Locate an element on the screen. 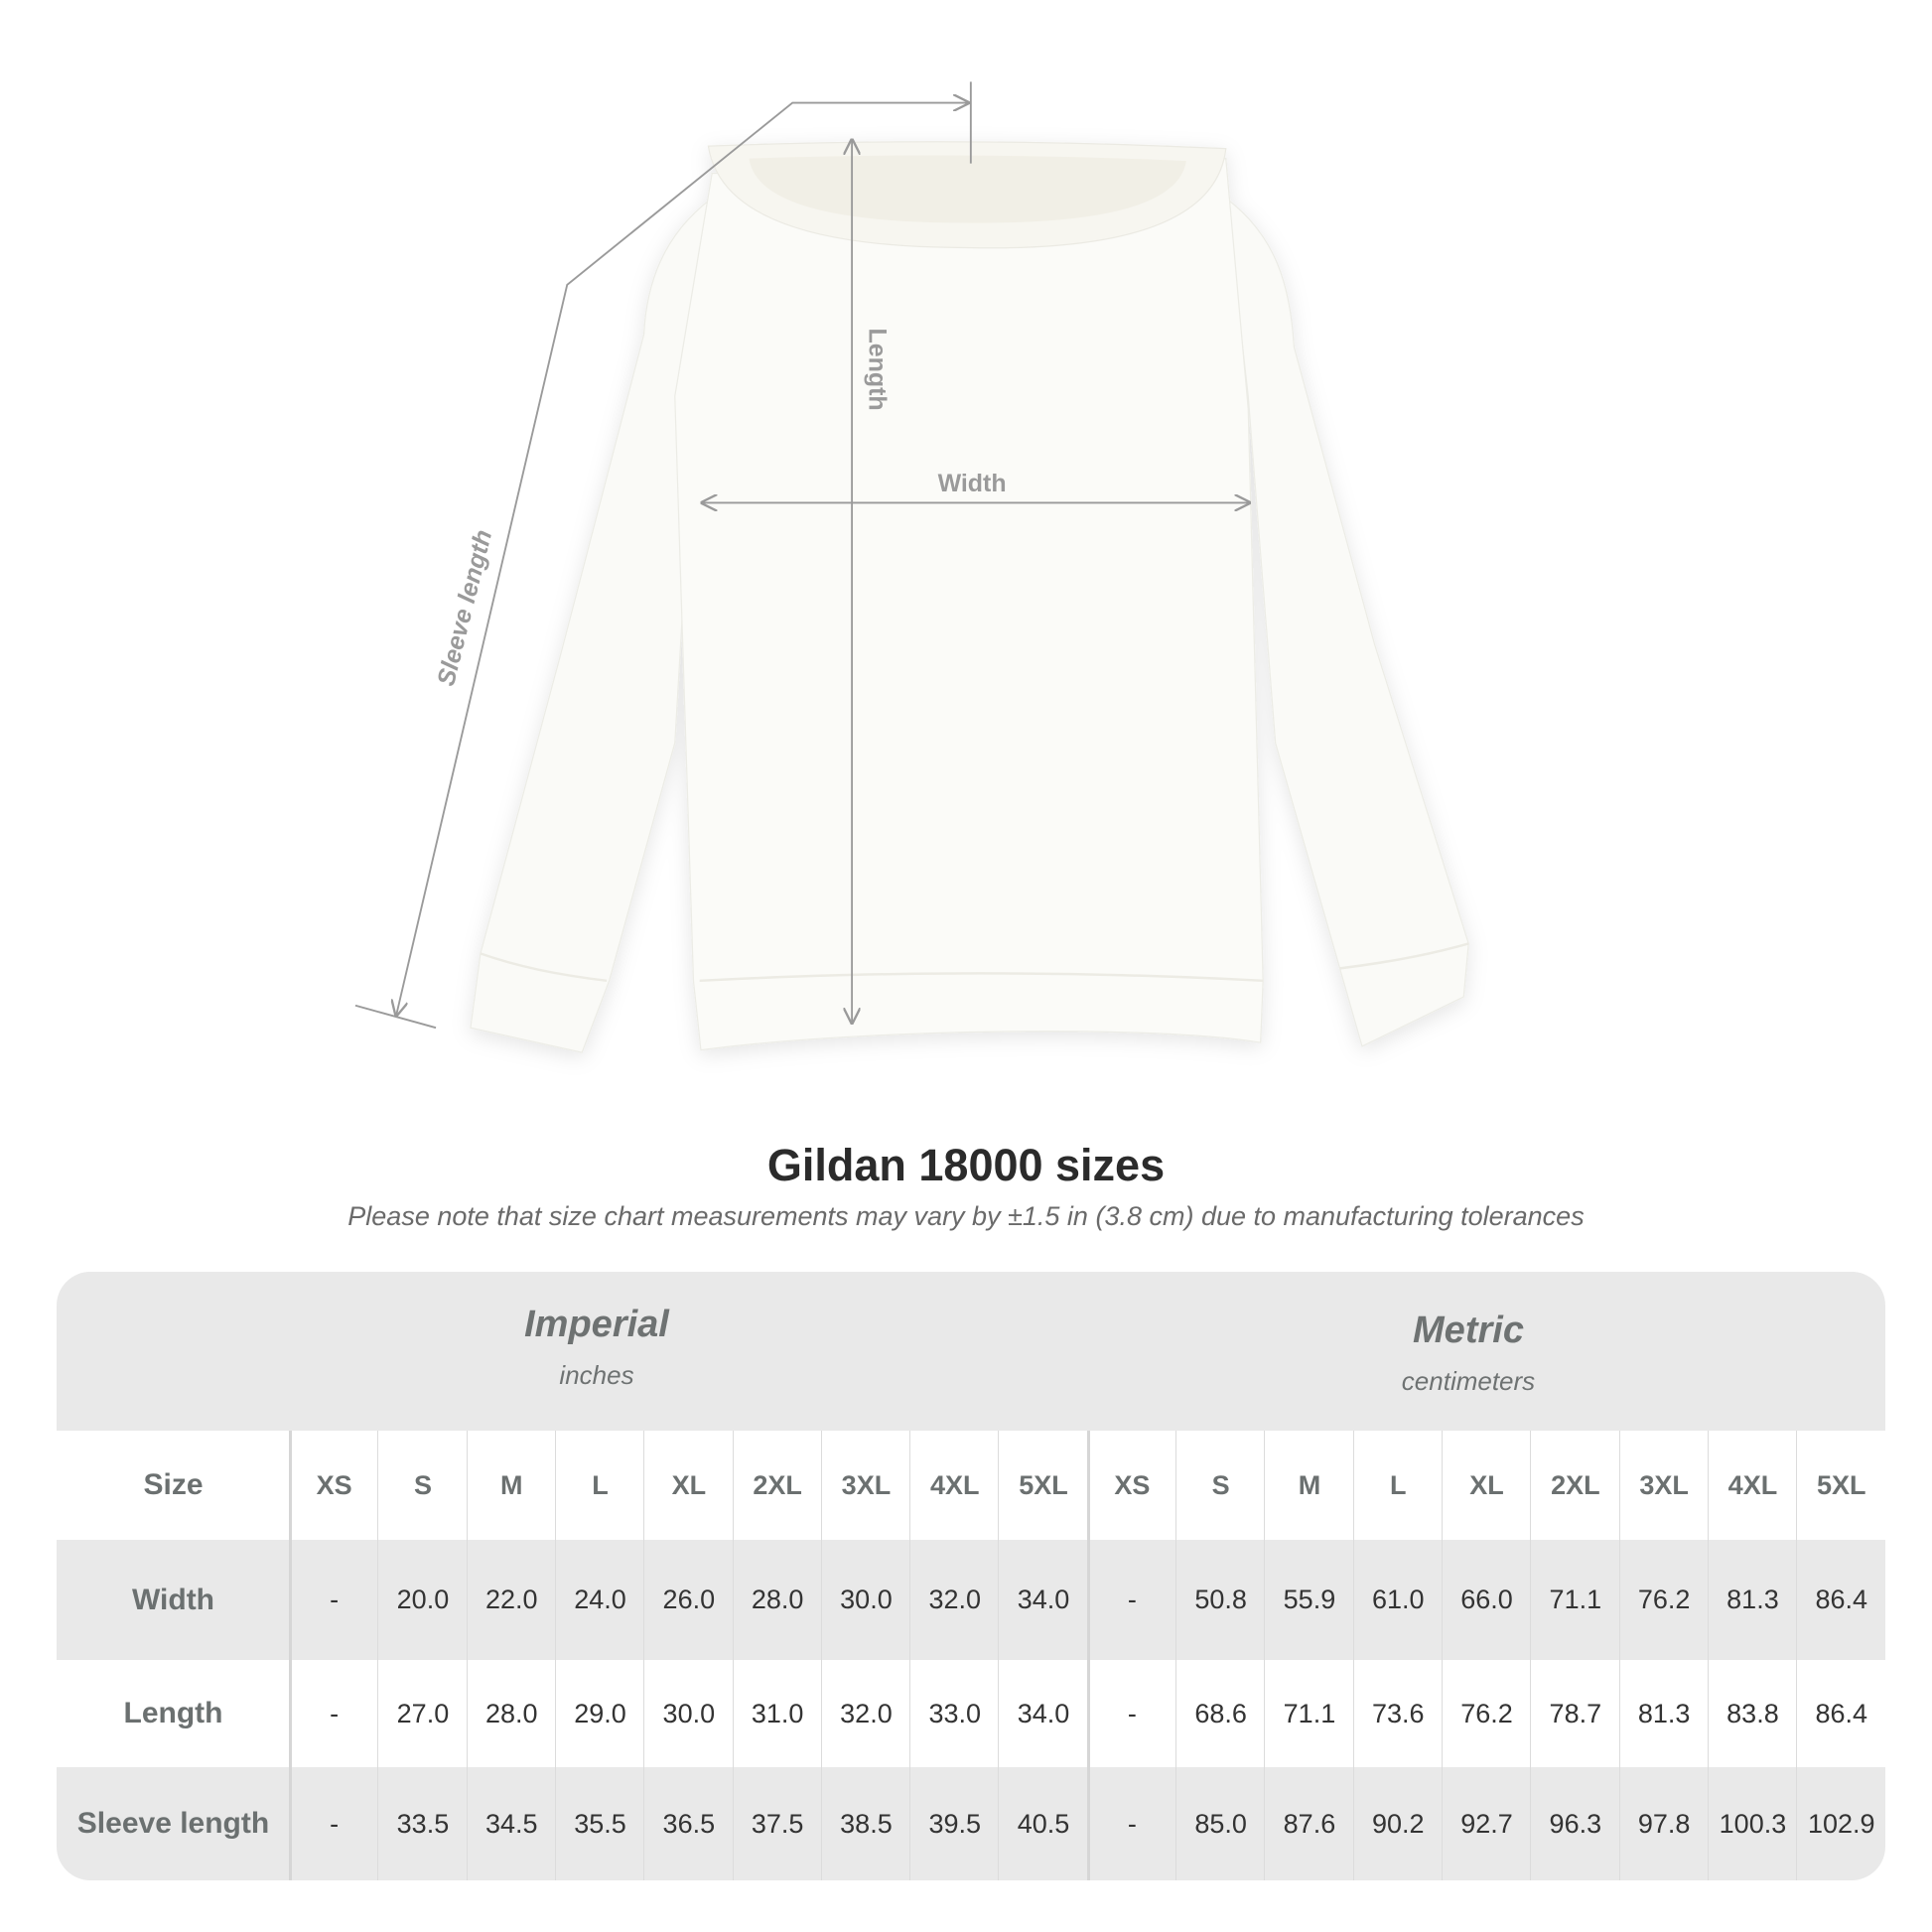  imperial-header: Imperial inches is located at coordinates (597, 1348).